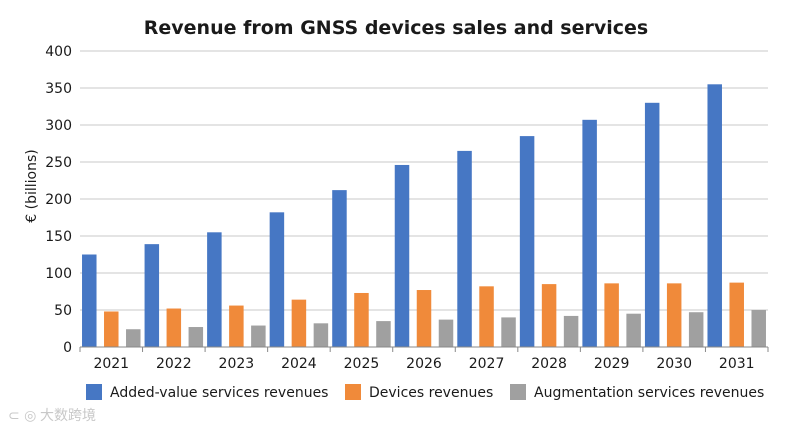 Image resolution: width=809 pixels, height=433 pixels. I want to click on x-tick-label: 2022, so click(174, 364).